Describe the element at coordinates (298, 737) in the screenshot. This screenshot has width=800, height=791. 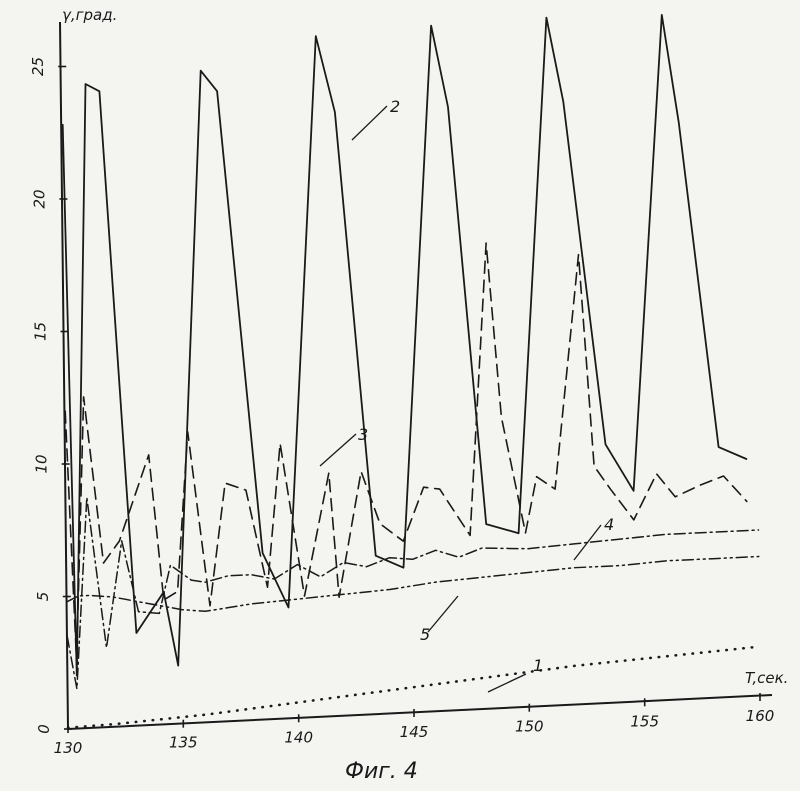
I see `x-tick-label-140: 140` at that location.